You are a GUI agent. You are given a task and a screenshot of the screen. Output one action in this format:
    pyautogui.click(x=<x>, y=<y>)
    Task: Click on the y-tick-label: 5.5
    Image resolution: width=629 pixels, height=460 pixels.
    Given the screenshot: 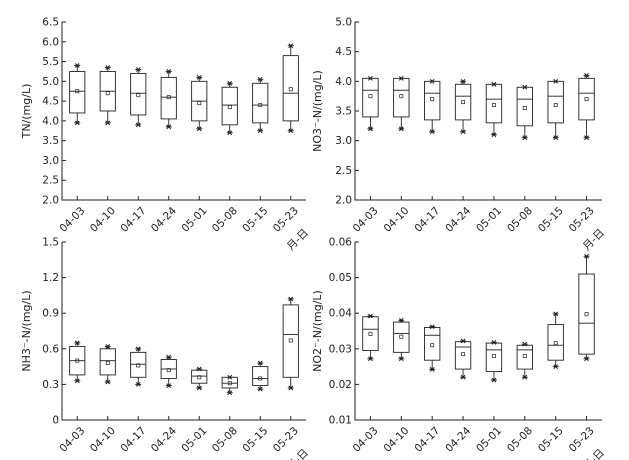 What is the action you would take?
    pyautogui.click(x=50, y=62)
    